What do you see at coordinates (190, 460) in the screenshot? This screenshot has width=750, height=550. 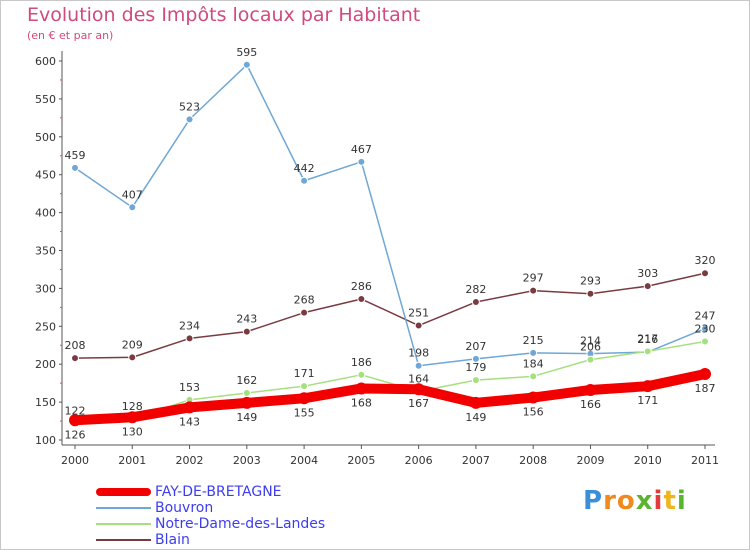 I see `x-tick-label: 2002` at bounding box center [190, 460].